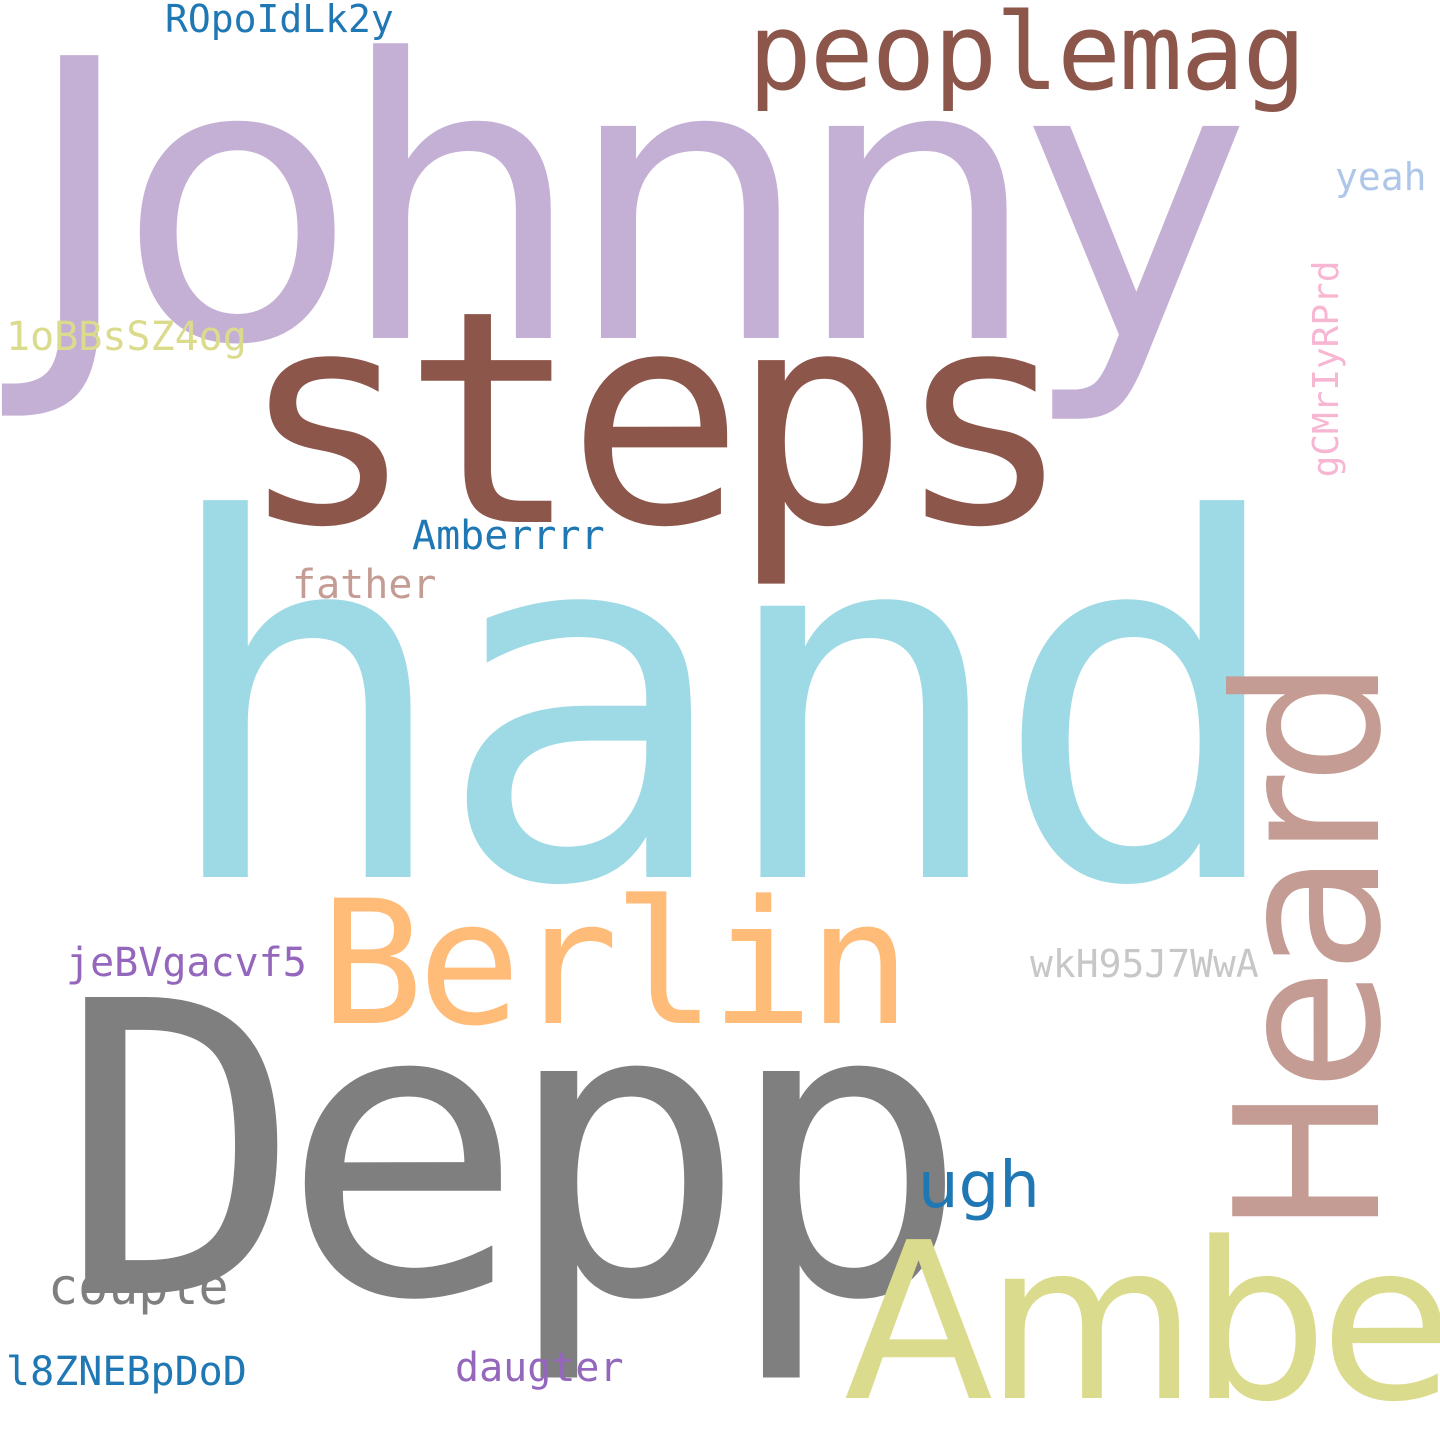 The height and width of the screenshot is (1440, 1440). Describe the element at coordinates (979, 1186) in the screenshot. I see `word-ugh: ugh` at that location.